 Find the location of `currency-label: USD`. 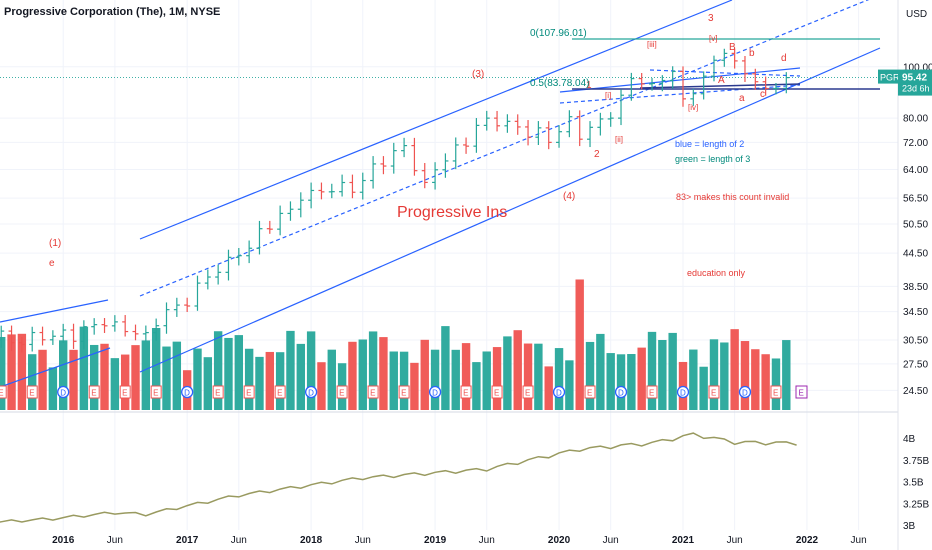

currency-label: USD is located at coordinates (916, 14).